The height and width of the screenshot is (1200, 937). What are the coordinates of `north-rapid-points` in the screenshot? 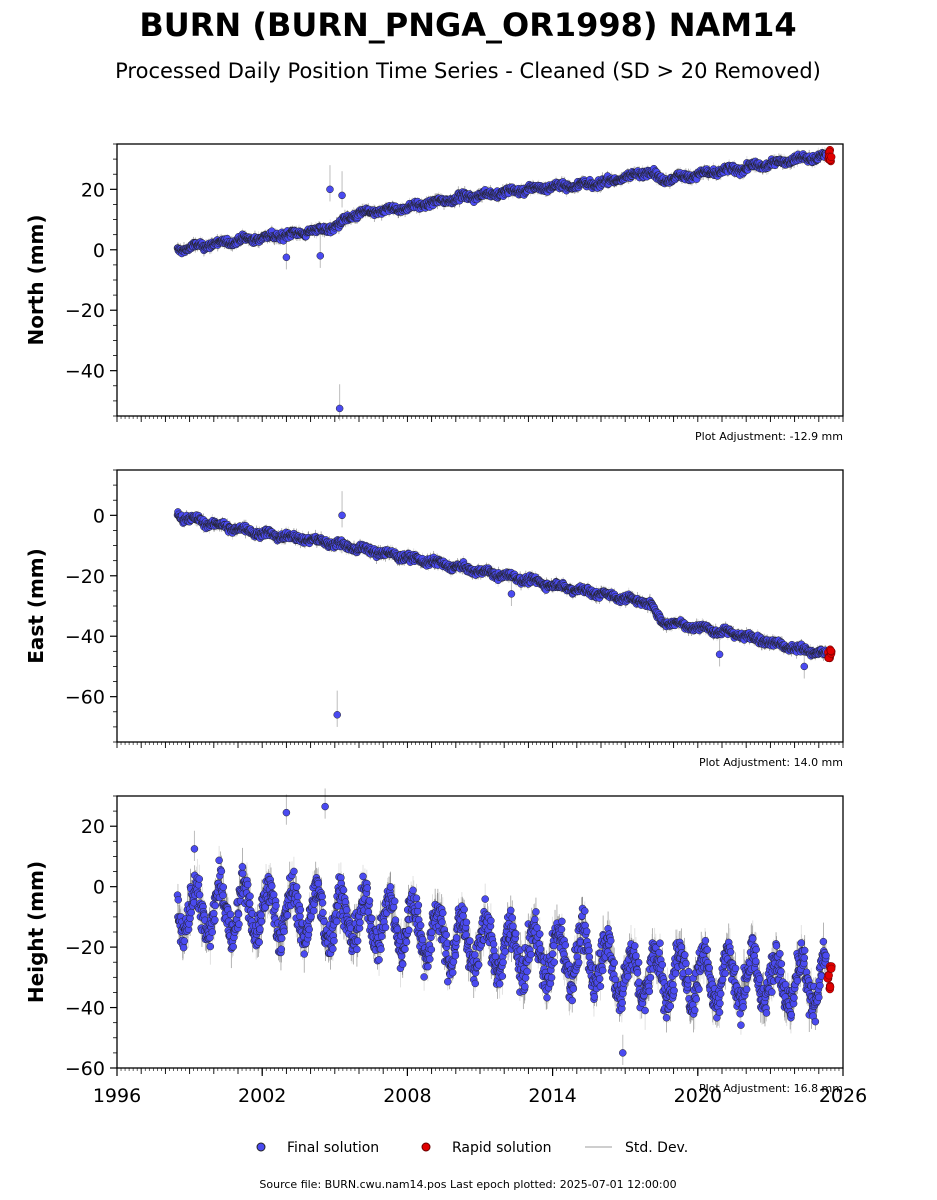 It's located at (830, 155).